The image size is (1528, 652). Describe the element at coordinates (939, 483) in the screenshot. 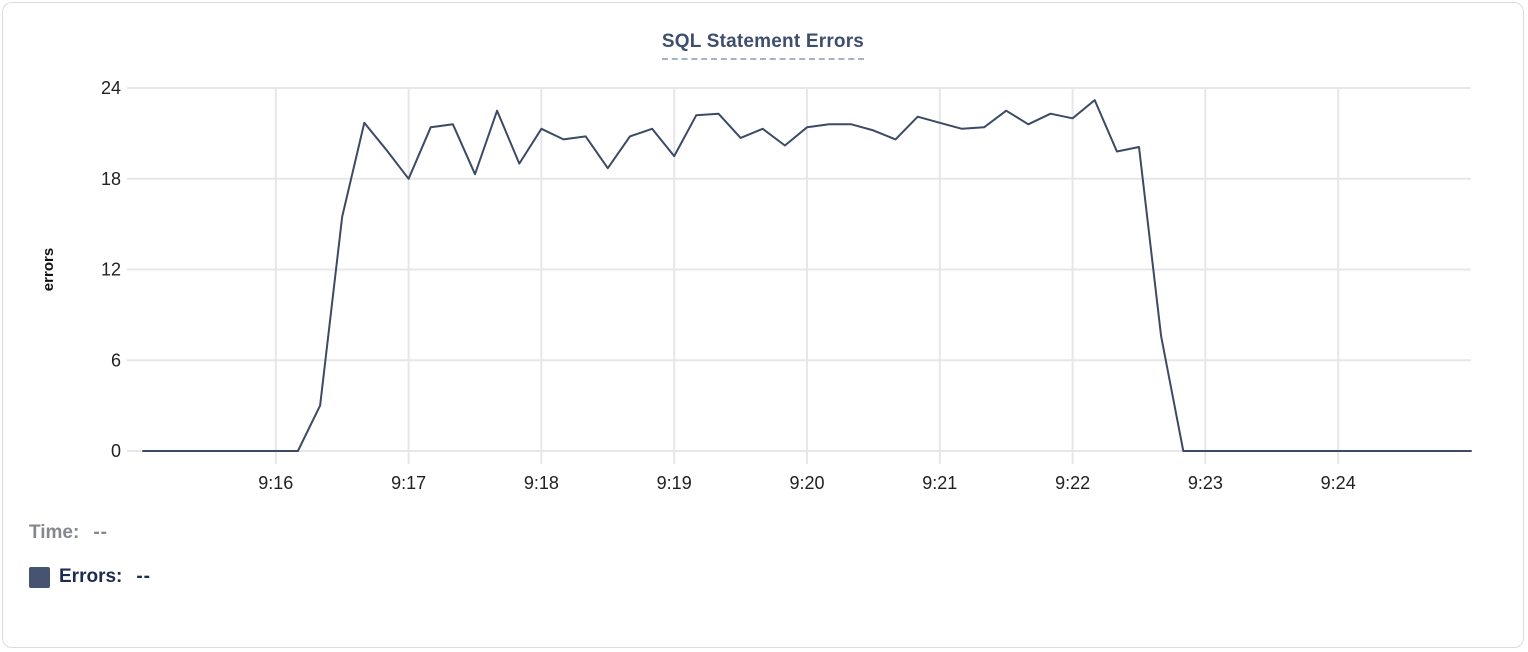

I see `x-tick-label: 9:21` at that location.